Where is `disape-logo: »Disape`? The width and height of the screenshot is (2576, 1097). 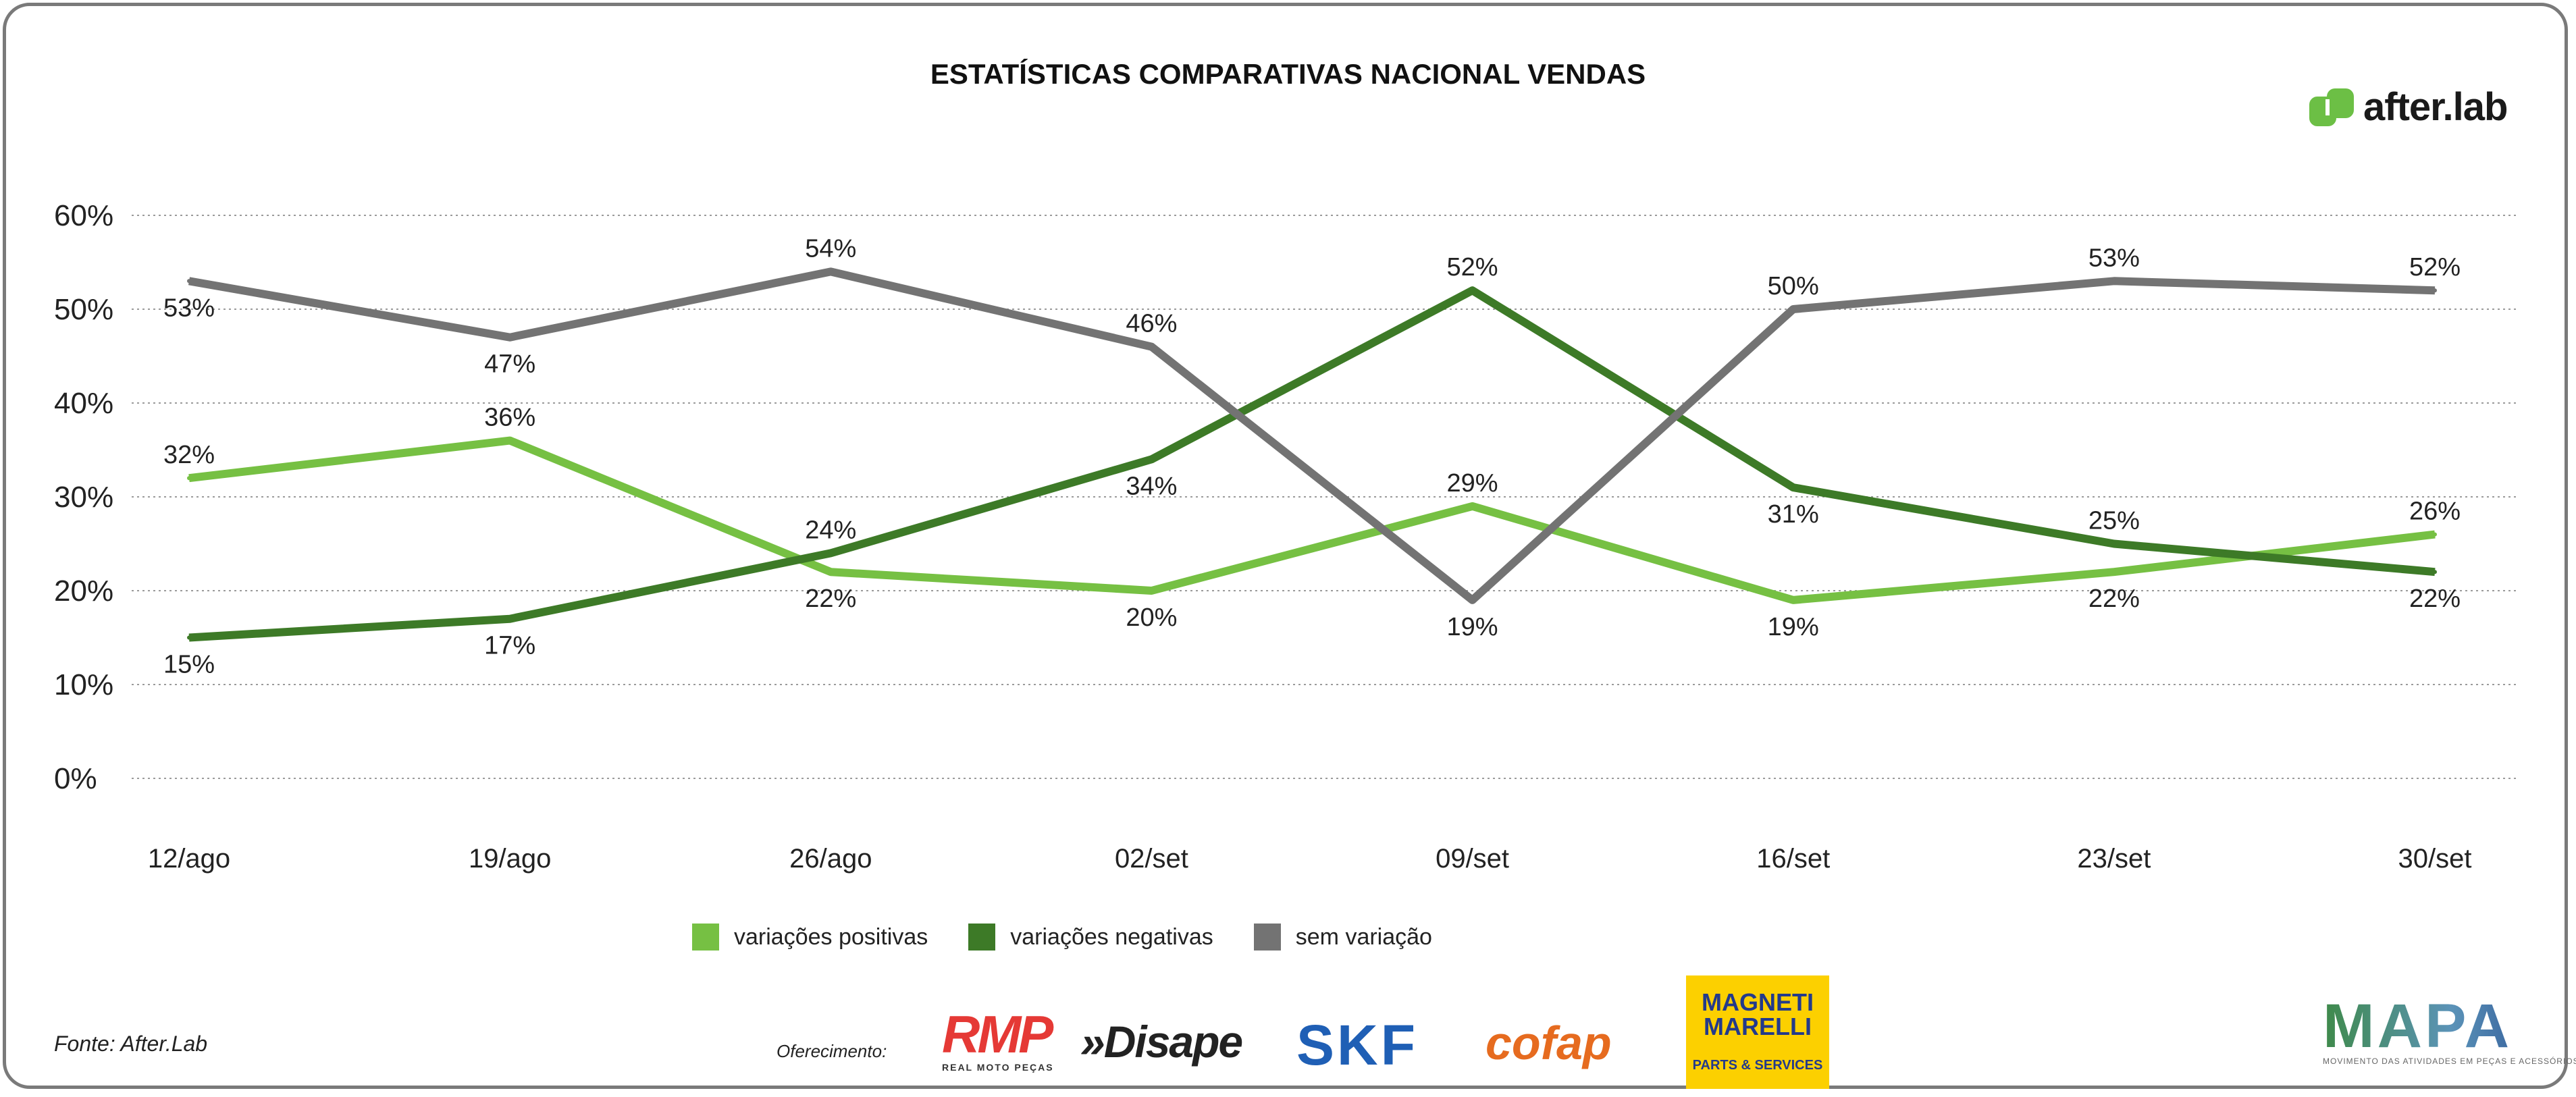 disape-logo: »Disape is located at coordinates (1161, 1042).